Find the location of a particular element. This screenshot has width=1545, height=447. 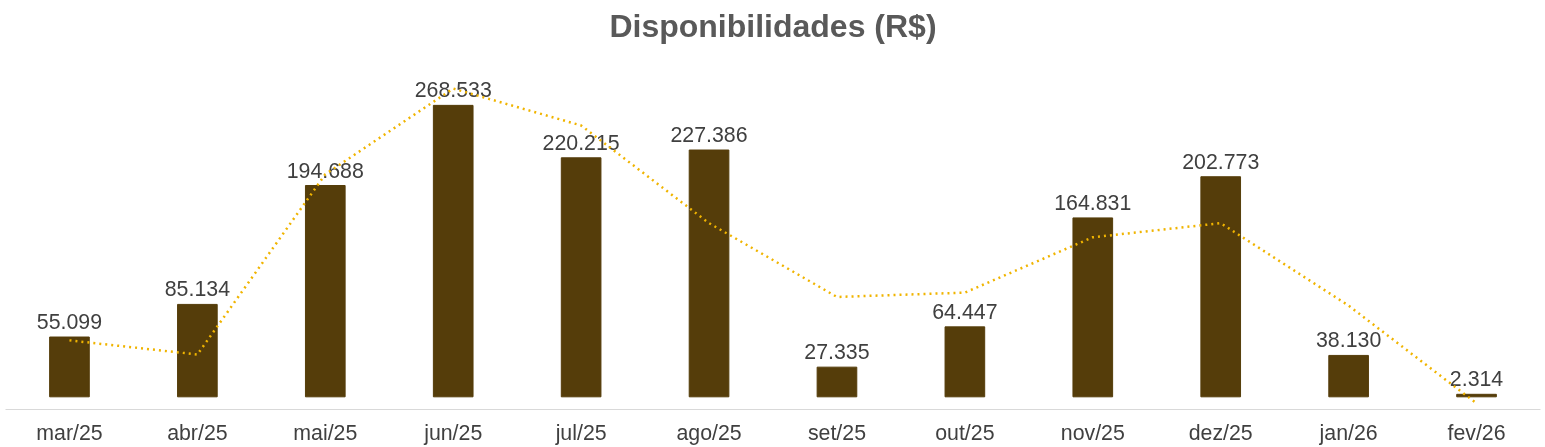

data-label: 164.831 is located at coordinates (1093, 202).